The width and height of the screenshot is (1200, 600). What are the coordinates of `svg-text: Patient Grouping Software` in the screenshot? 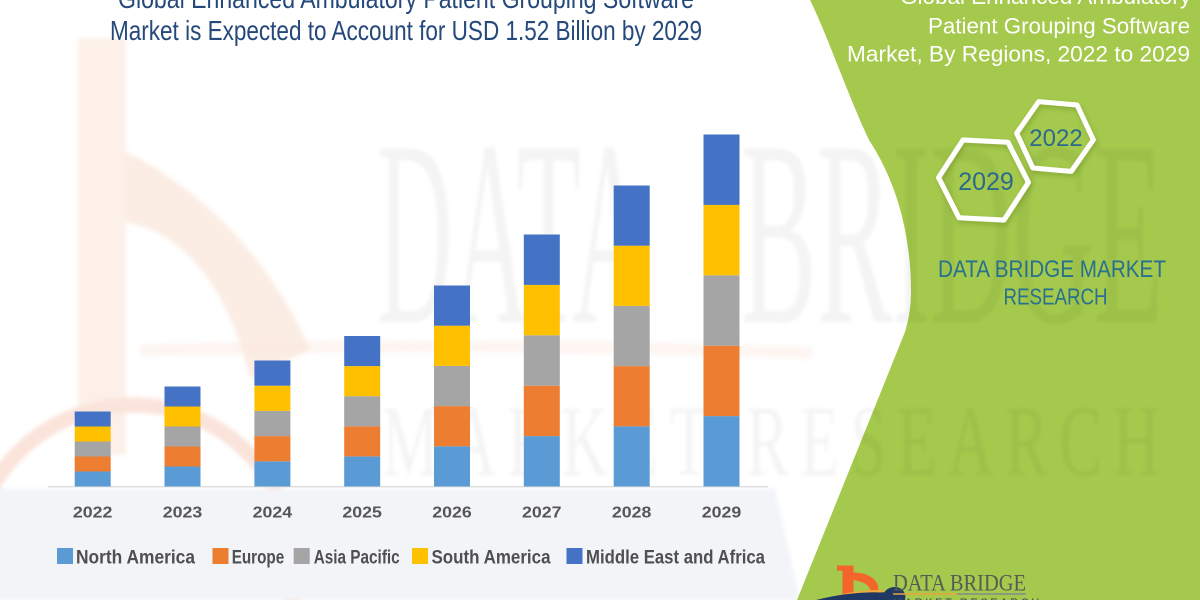 It's located at (1059, 26).